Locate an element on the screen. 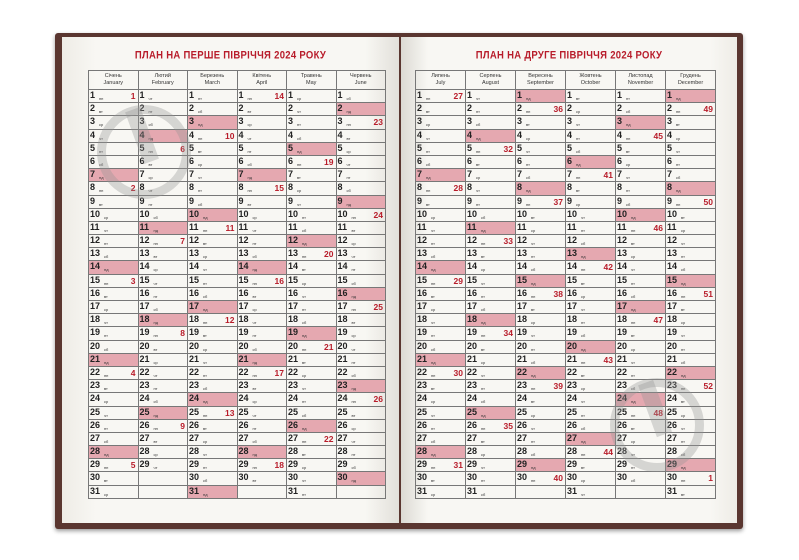 The image size is (799, 560). day-cell: 19 сб is located at coordinates (590, 333).